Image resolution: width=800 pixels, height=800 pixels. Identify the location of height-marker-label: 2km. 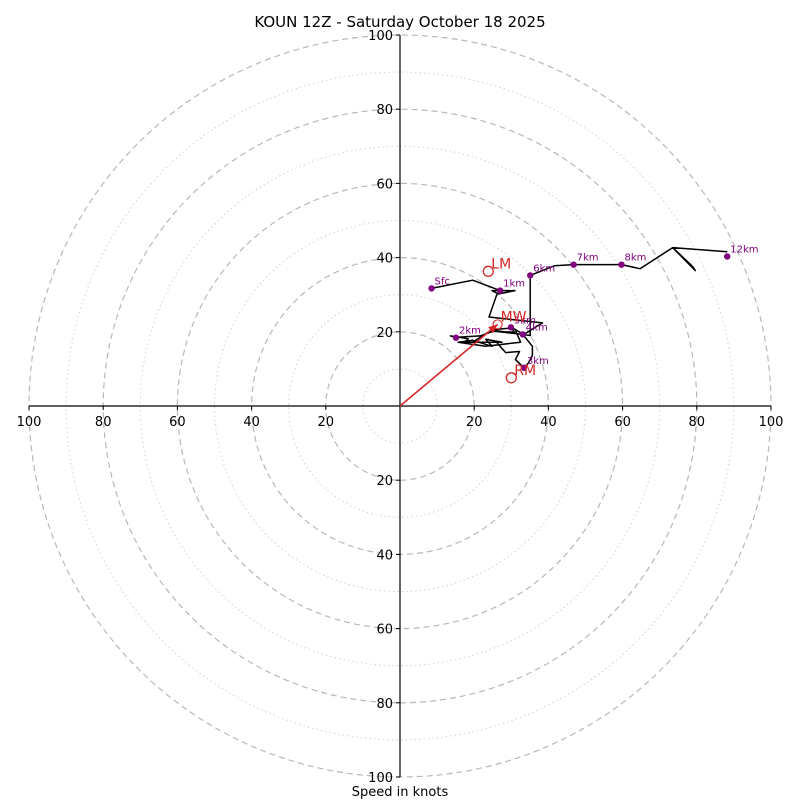
(470, 331).